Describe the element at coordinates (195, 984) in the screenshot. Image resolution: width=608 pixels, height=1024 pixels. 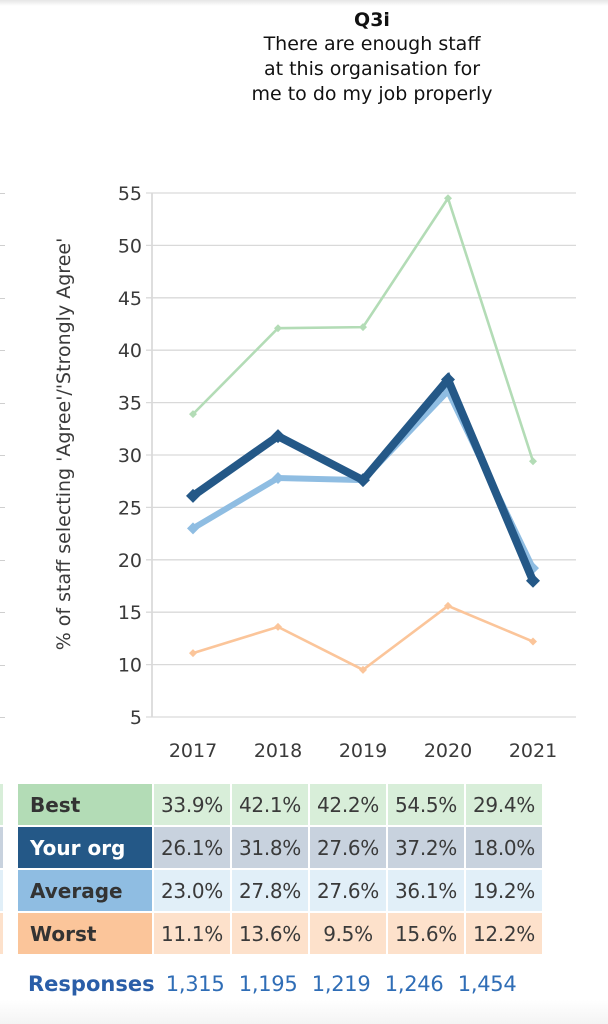
I see `responses-value: 1,315` at that location.